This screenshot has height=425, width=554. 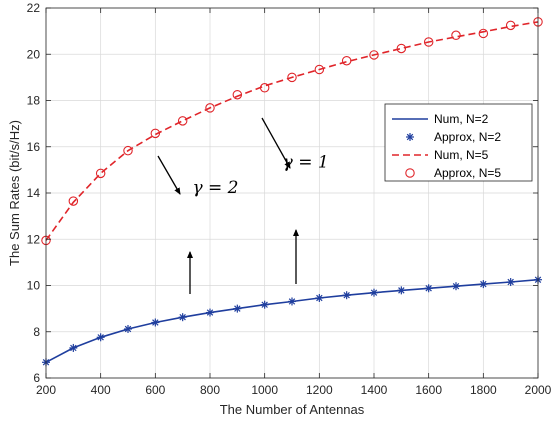 What do you see at coordinates (467, 173) in the screenshot?
I see `legend-label: Approx, N=5` at bounding box center [467, 173].